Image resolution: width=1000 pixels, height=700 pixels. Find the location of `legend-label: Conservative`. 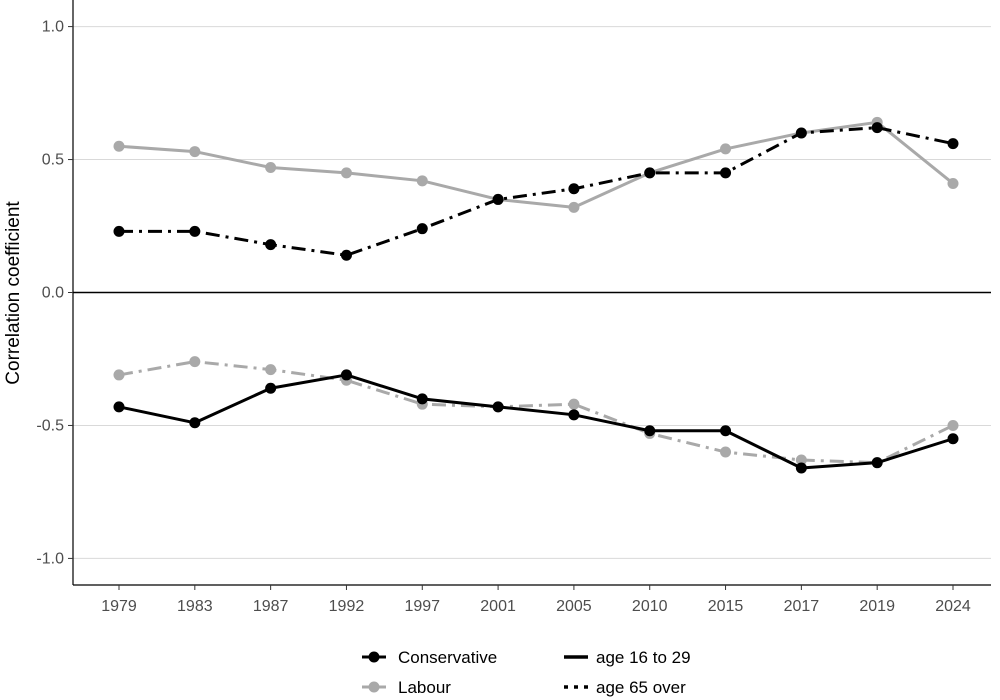

legend-label: Conservative is located at coordinates (447, 657).